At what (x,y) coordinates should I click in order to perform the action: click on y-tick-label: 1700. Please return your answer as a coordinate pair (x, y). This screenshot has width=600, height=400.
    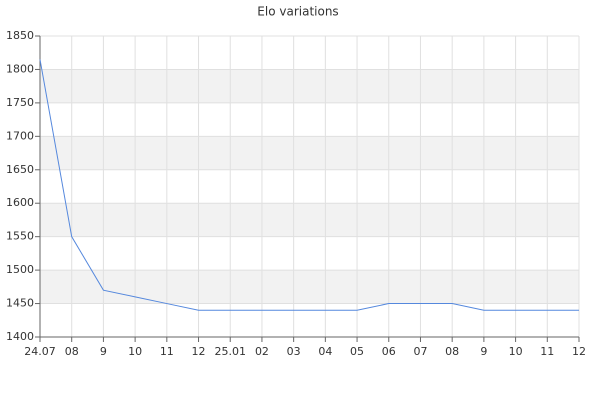
    Looking at the image, I should click on (20, 135).